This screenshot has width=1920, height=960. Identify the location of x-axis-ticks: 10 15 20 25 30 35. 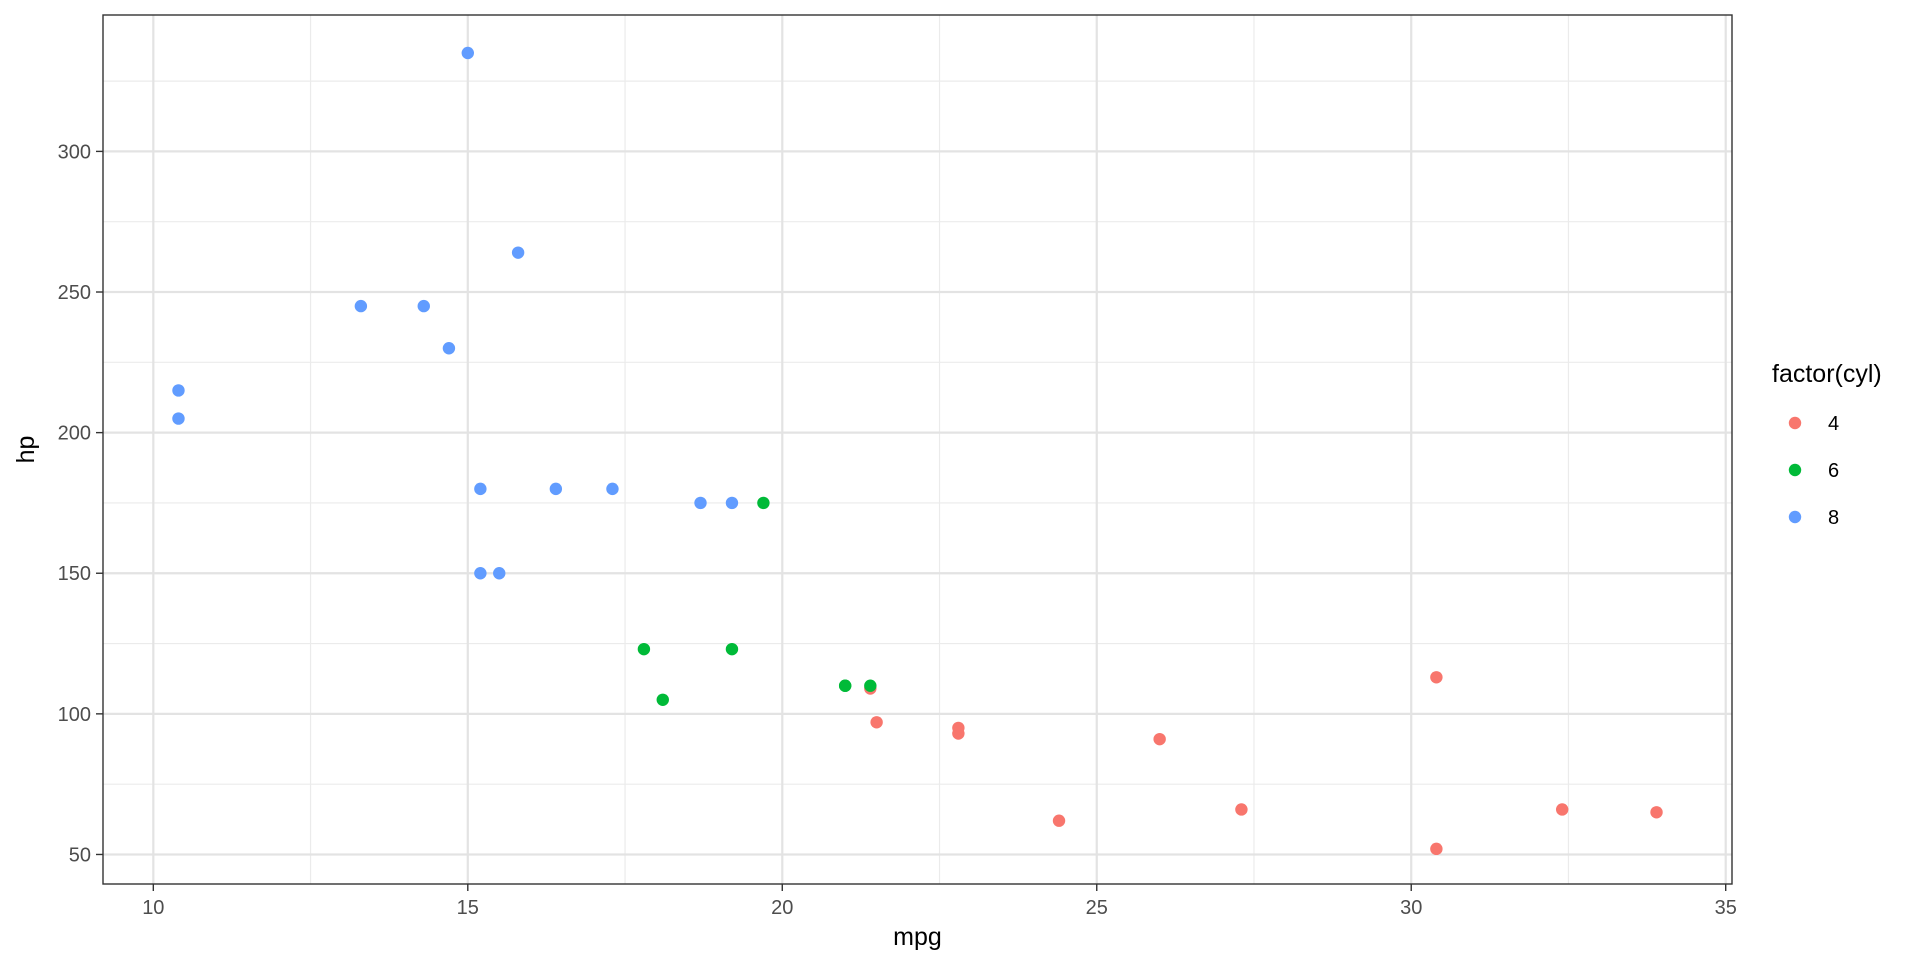
(939, 901).